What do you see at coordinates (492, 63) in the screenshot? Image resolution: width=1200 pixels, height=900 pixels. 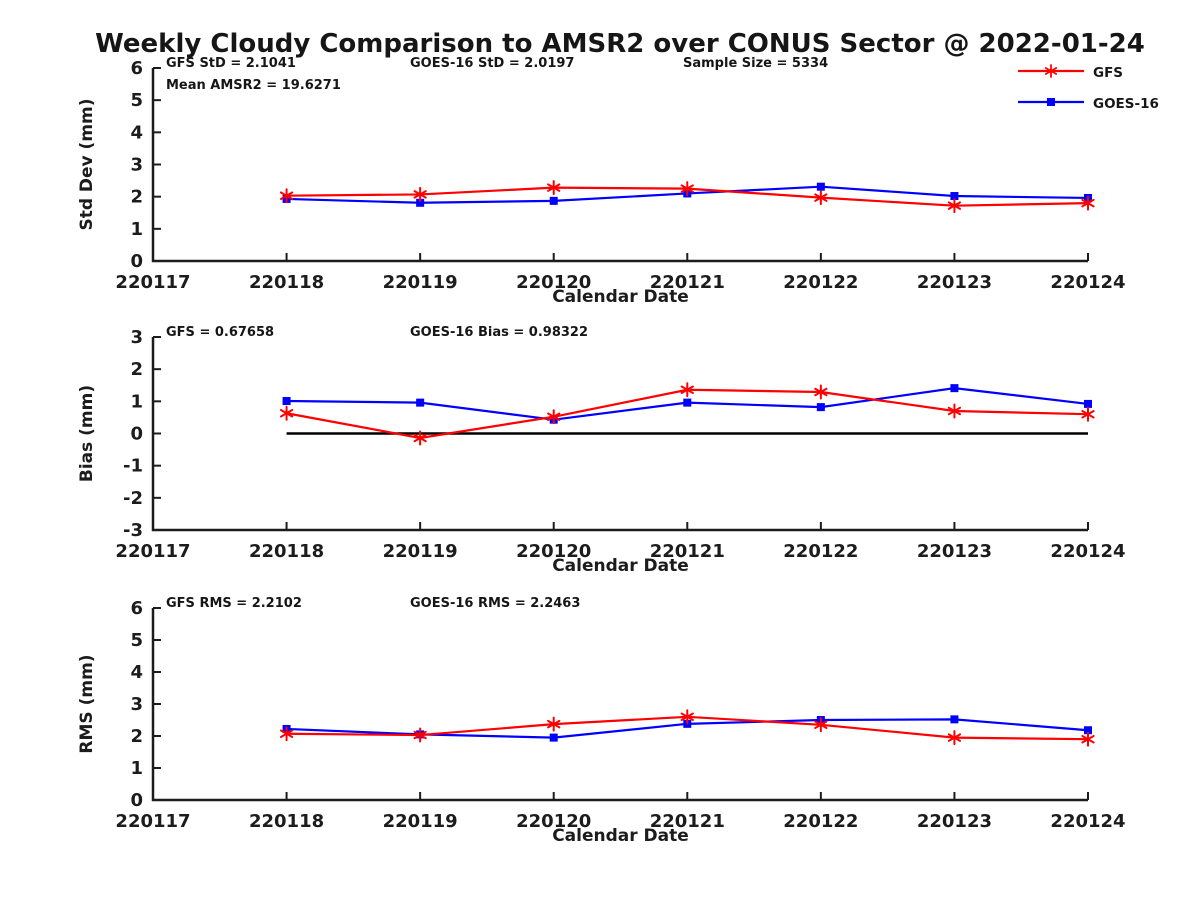 I see `stat-annotation: GOES-16 StD = 2.0197` at bounding box center [492, 63].